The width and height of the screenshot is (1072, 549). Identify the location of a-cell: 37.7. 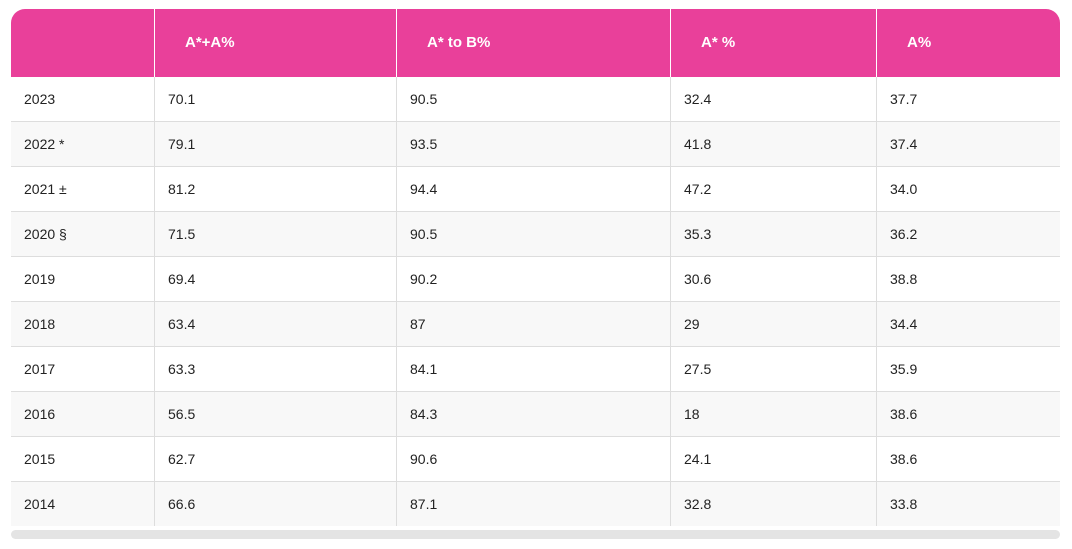
(968, 99).